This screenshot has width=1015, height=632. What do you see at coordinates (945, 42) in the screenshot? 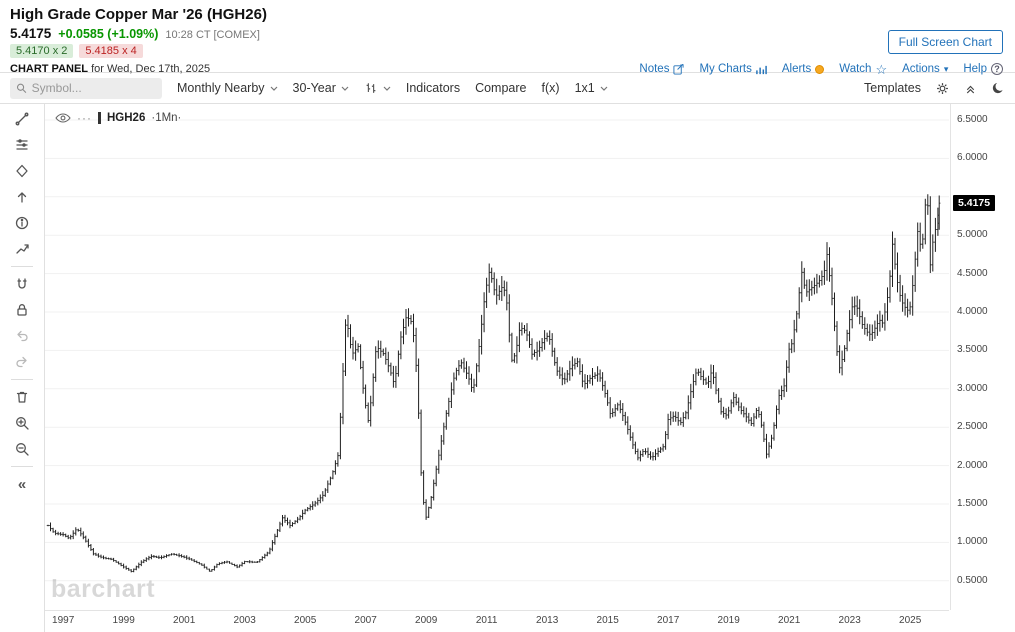
I see `full-screen-chart-button: Full Screen Chart` at bounding box center [945, 42].